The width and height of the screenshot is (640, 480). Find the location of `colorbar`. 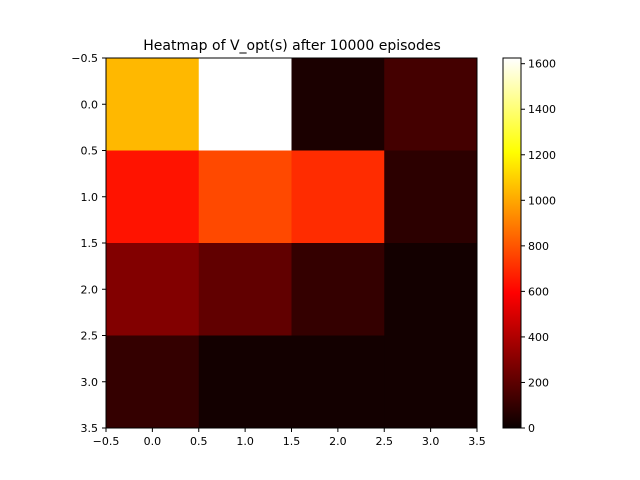

colorbar is located at coordinates (512, 243).